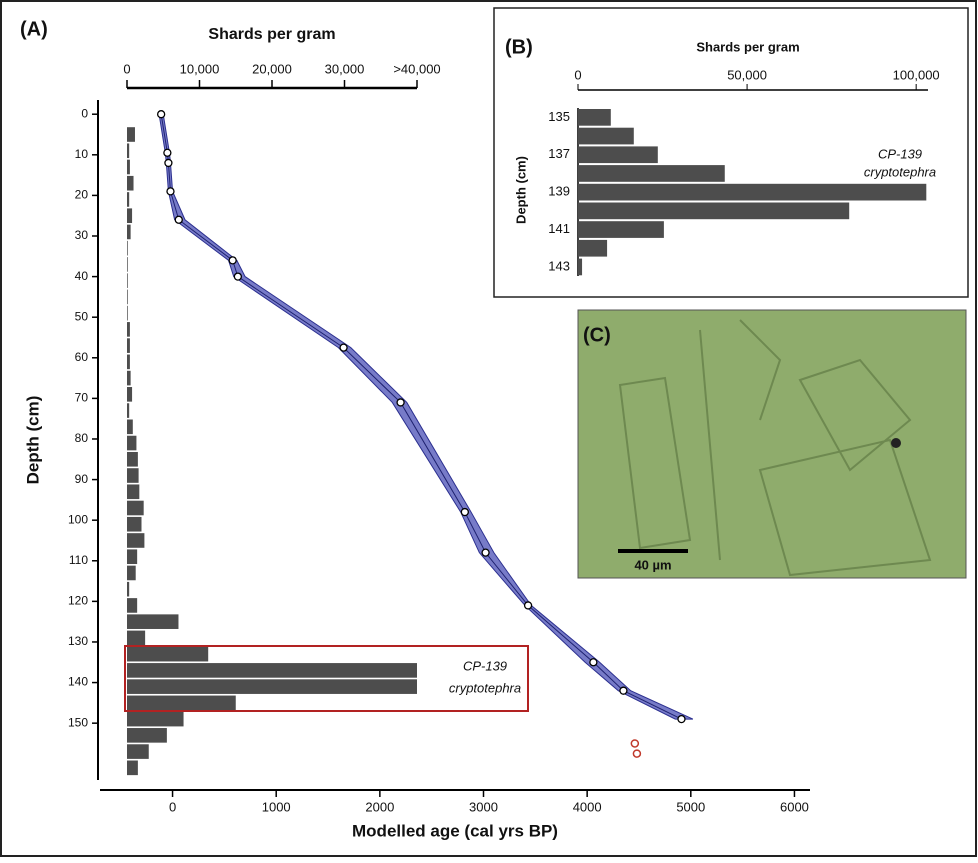 This screenshot has width=978, height=863. I want to click on y-tick-label: 70, so click(82, 398).